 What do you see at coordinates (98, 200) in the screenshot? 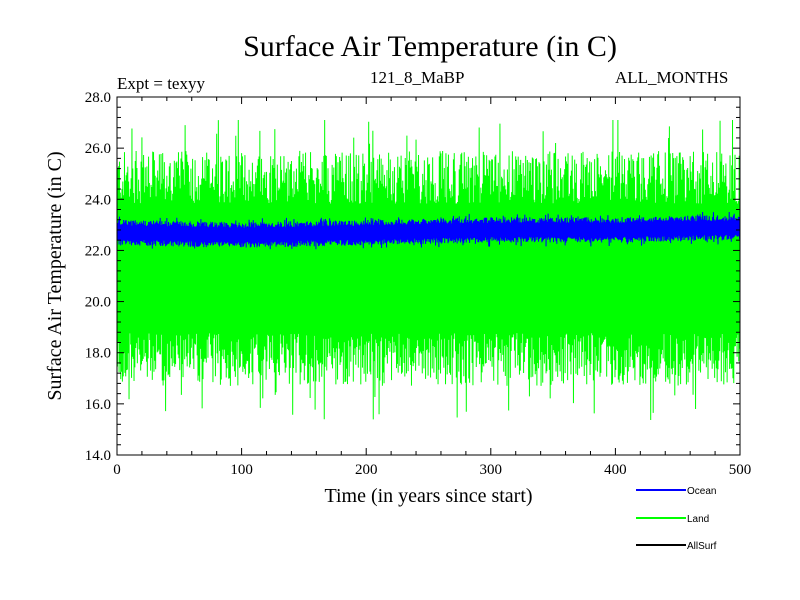
I see `y-tick-label: 24.0` at bounding box center [98, 200].